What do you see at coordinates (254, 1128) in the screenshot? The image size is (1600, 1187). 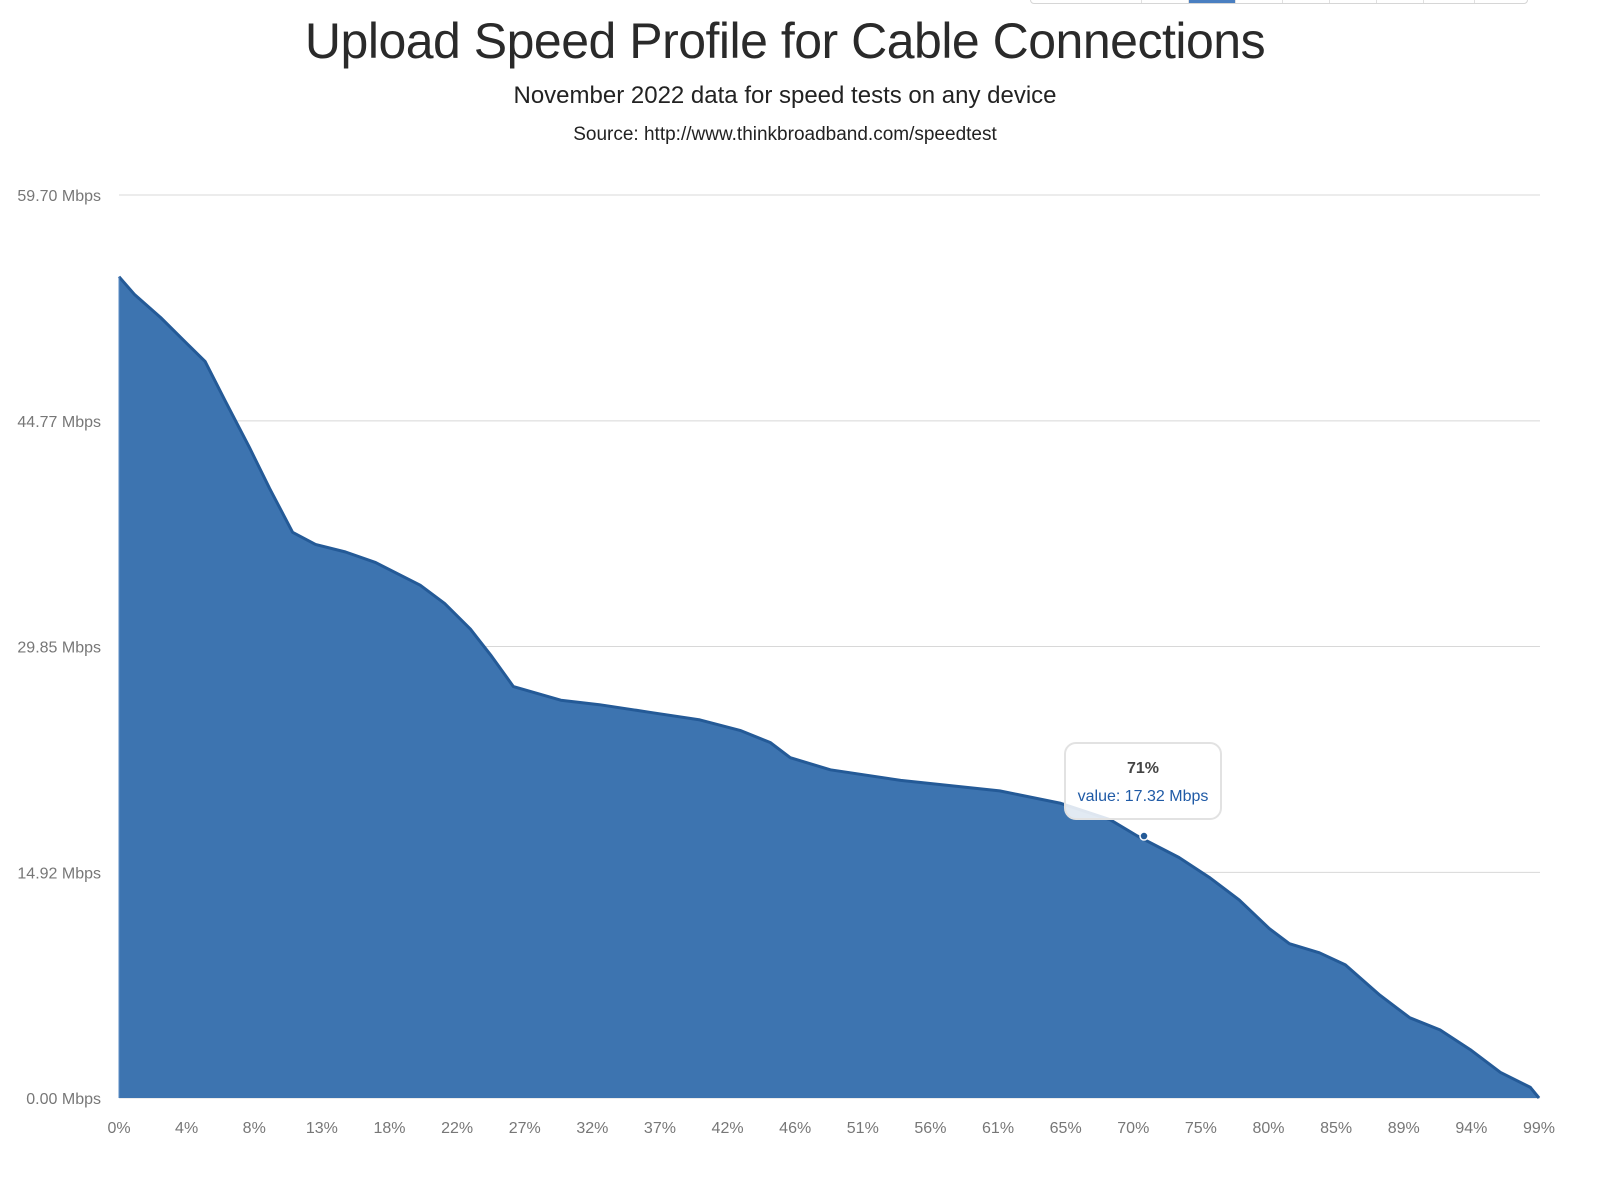 I see `x-tick-label: 8%` at bounding box center [254, 1128].